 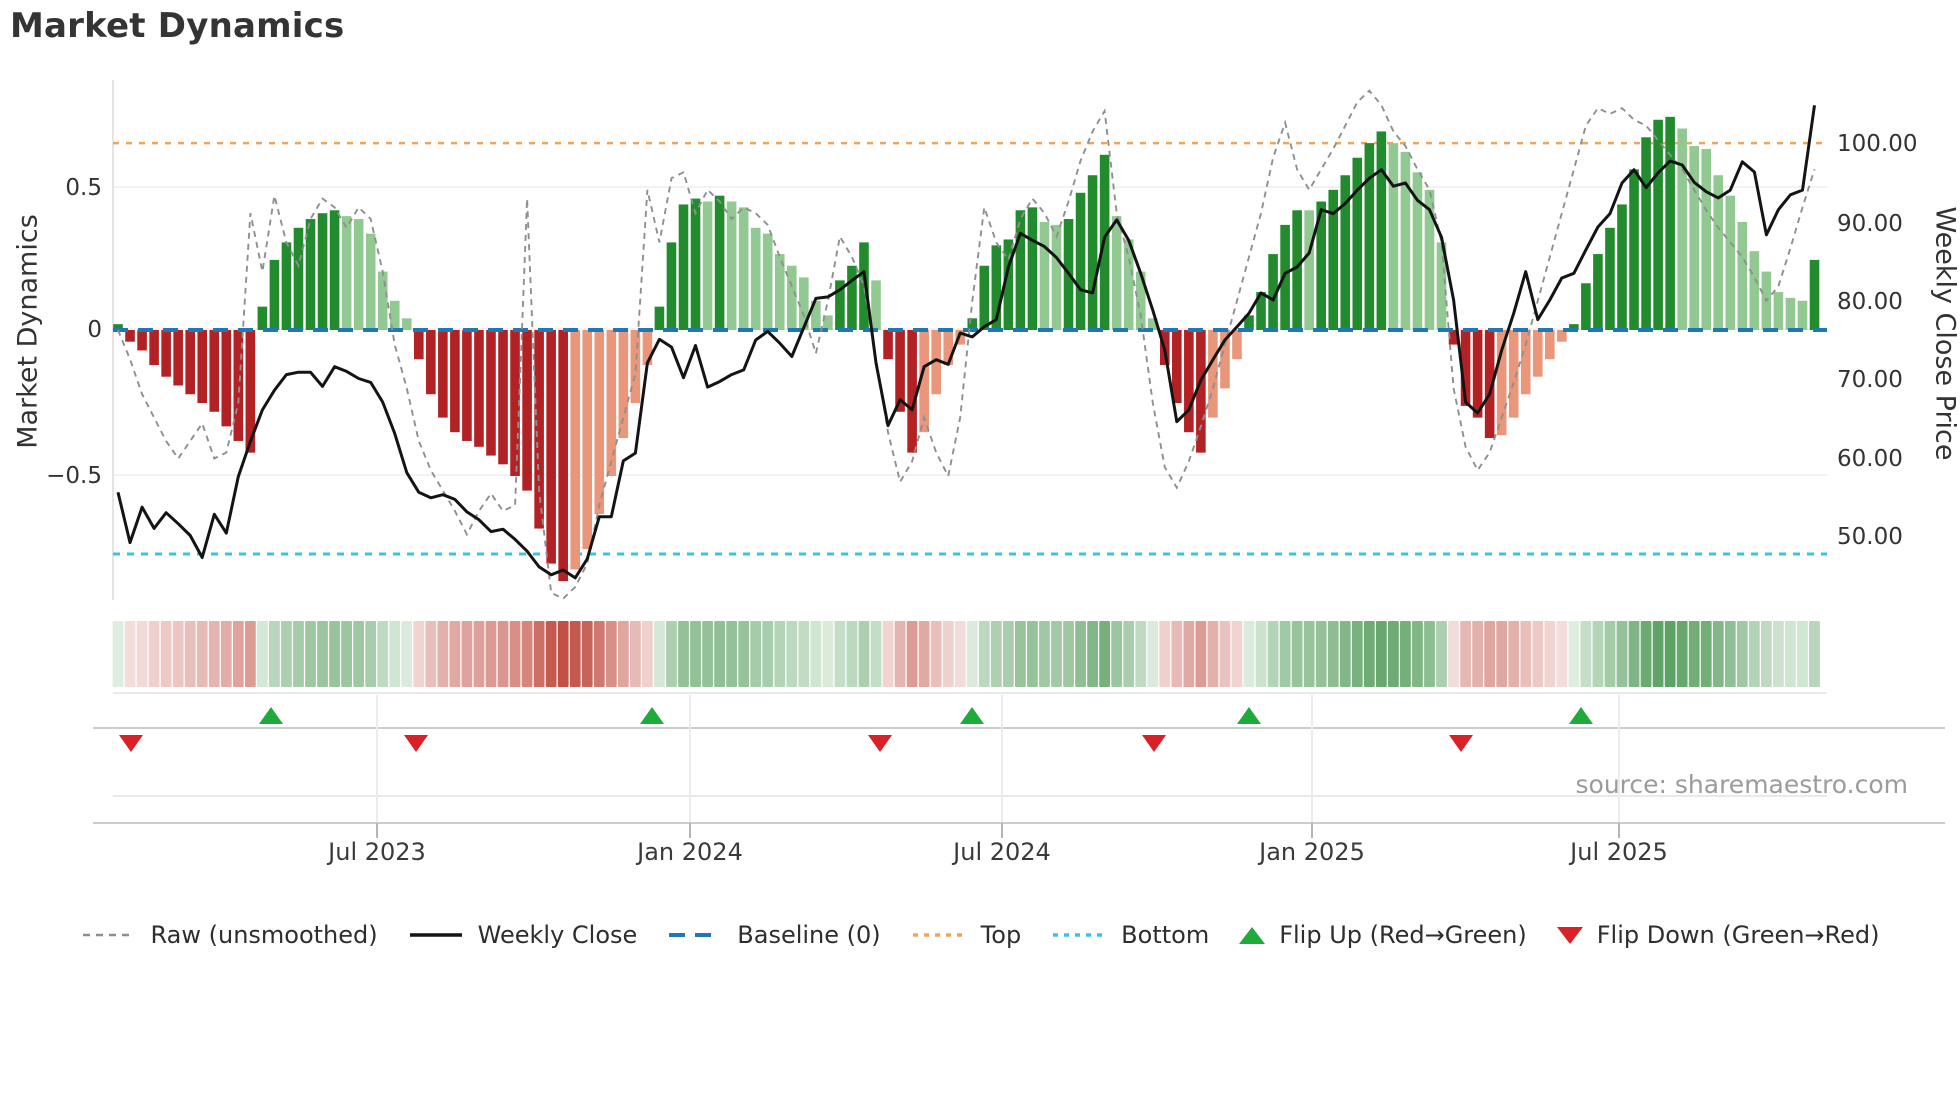 What do you see at coordinates (1311, 852) in the screenshot?
I see `svg-text: Jan 2025` at bounding box center [1311, 852].